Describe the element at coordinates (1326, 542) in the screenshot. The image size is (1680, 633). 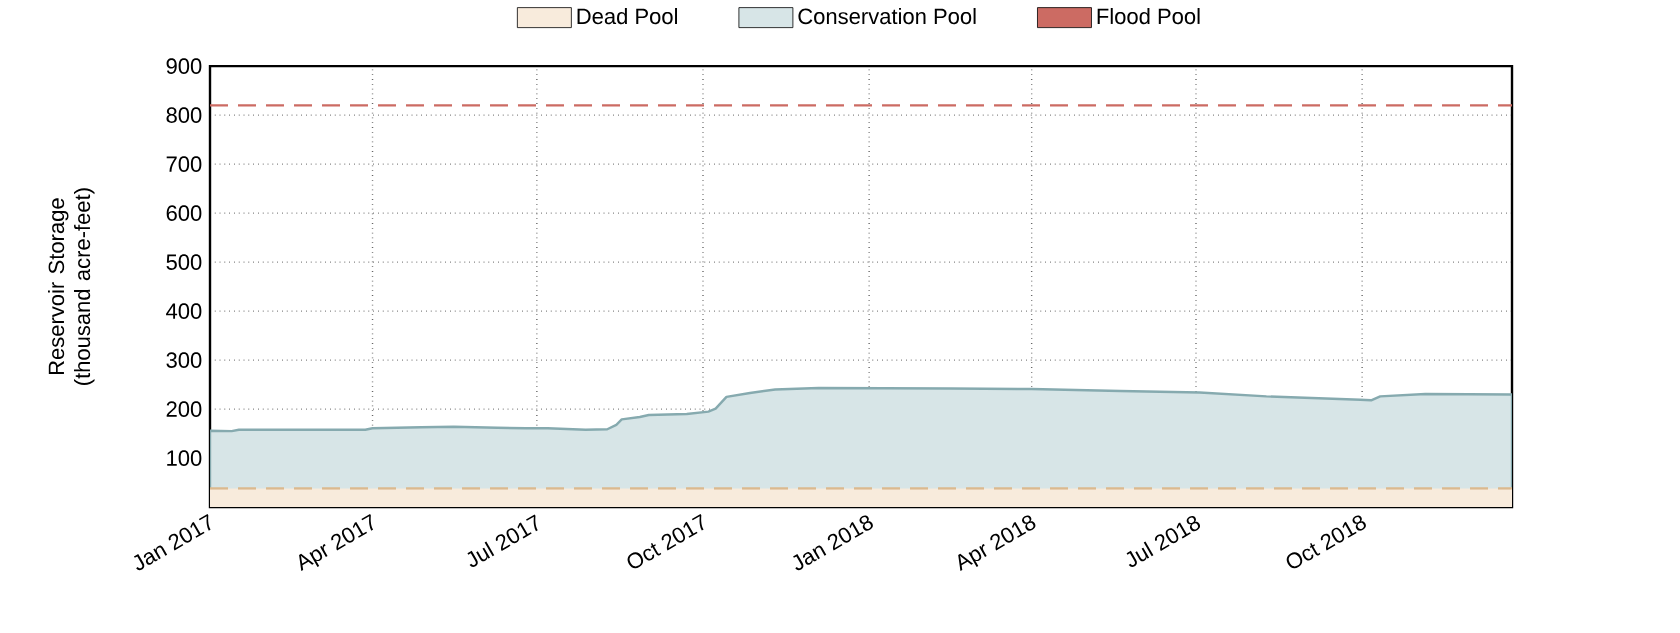
I see `x-tick-label: Oct 2018` at that location.